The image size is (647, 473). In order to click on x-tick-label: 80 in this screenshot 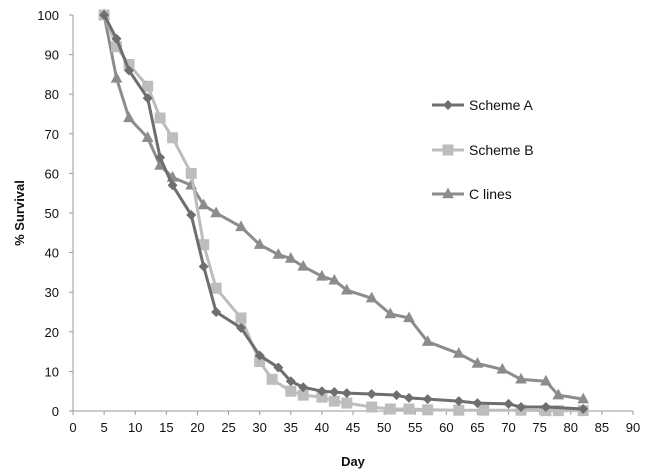, I will do `click(571, 427)`.